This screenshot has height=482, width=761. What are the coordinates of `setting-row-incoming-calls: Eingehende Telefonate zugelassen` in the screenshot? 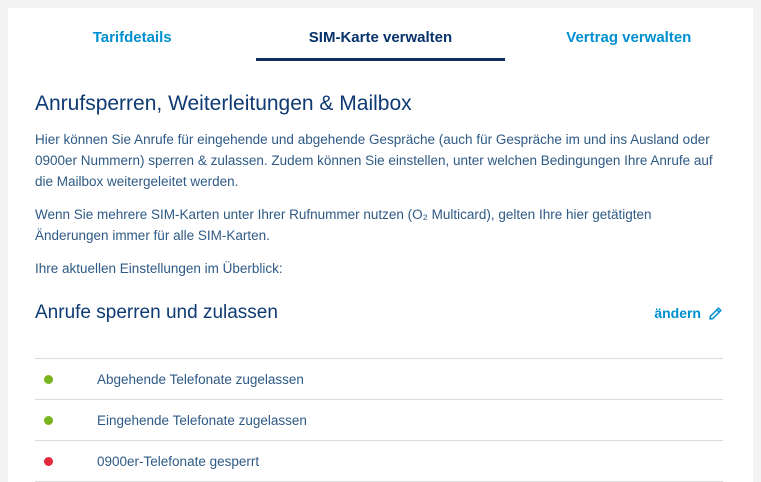 It's located at (379, 419).